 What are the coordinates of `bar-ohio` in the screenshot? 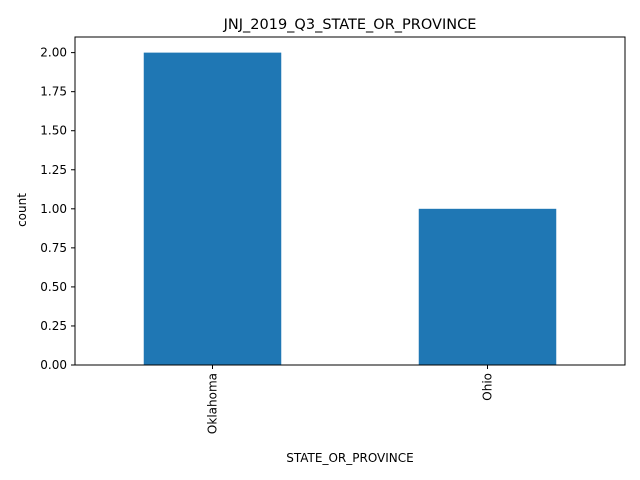 It's located at (487, 286).